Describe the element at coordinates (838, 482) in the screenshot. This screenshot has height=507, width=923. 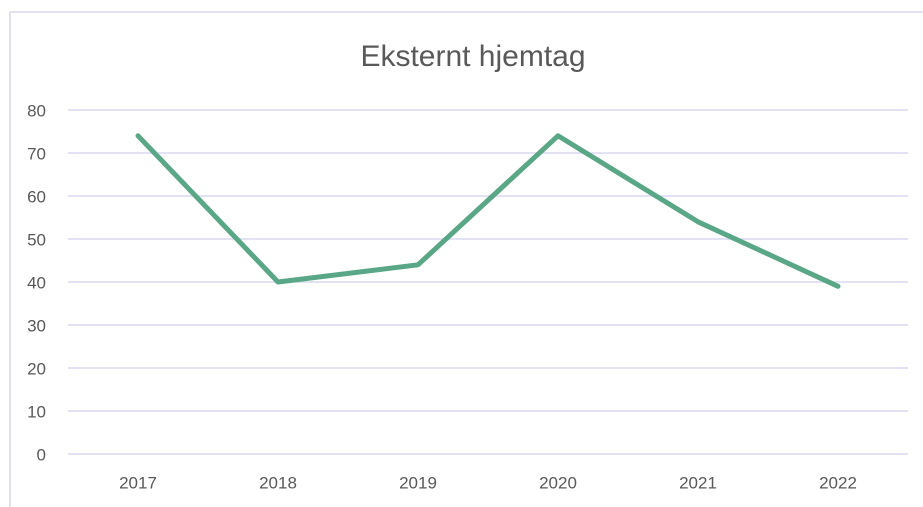
I see `x-tick-label: 2022` at that location.